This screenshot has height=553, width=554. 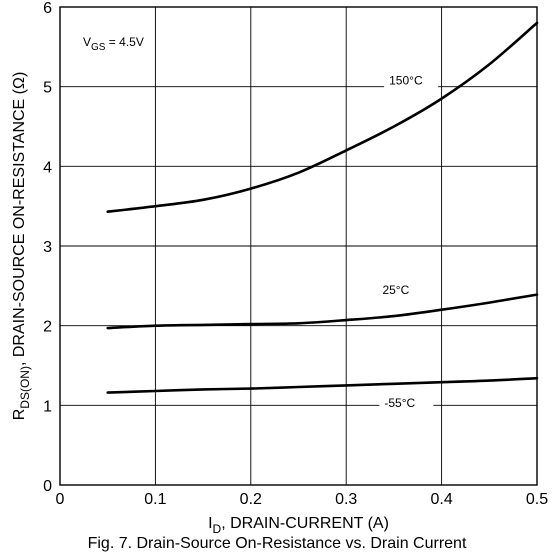 What do you see at coordinates (441, 499) in the screenshot?
I see `x-tick-label: 0.4` at bounding box center [441, 499].